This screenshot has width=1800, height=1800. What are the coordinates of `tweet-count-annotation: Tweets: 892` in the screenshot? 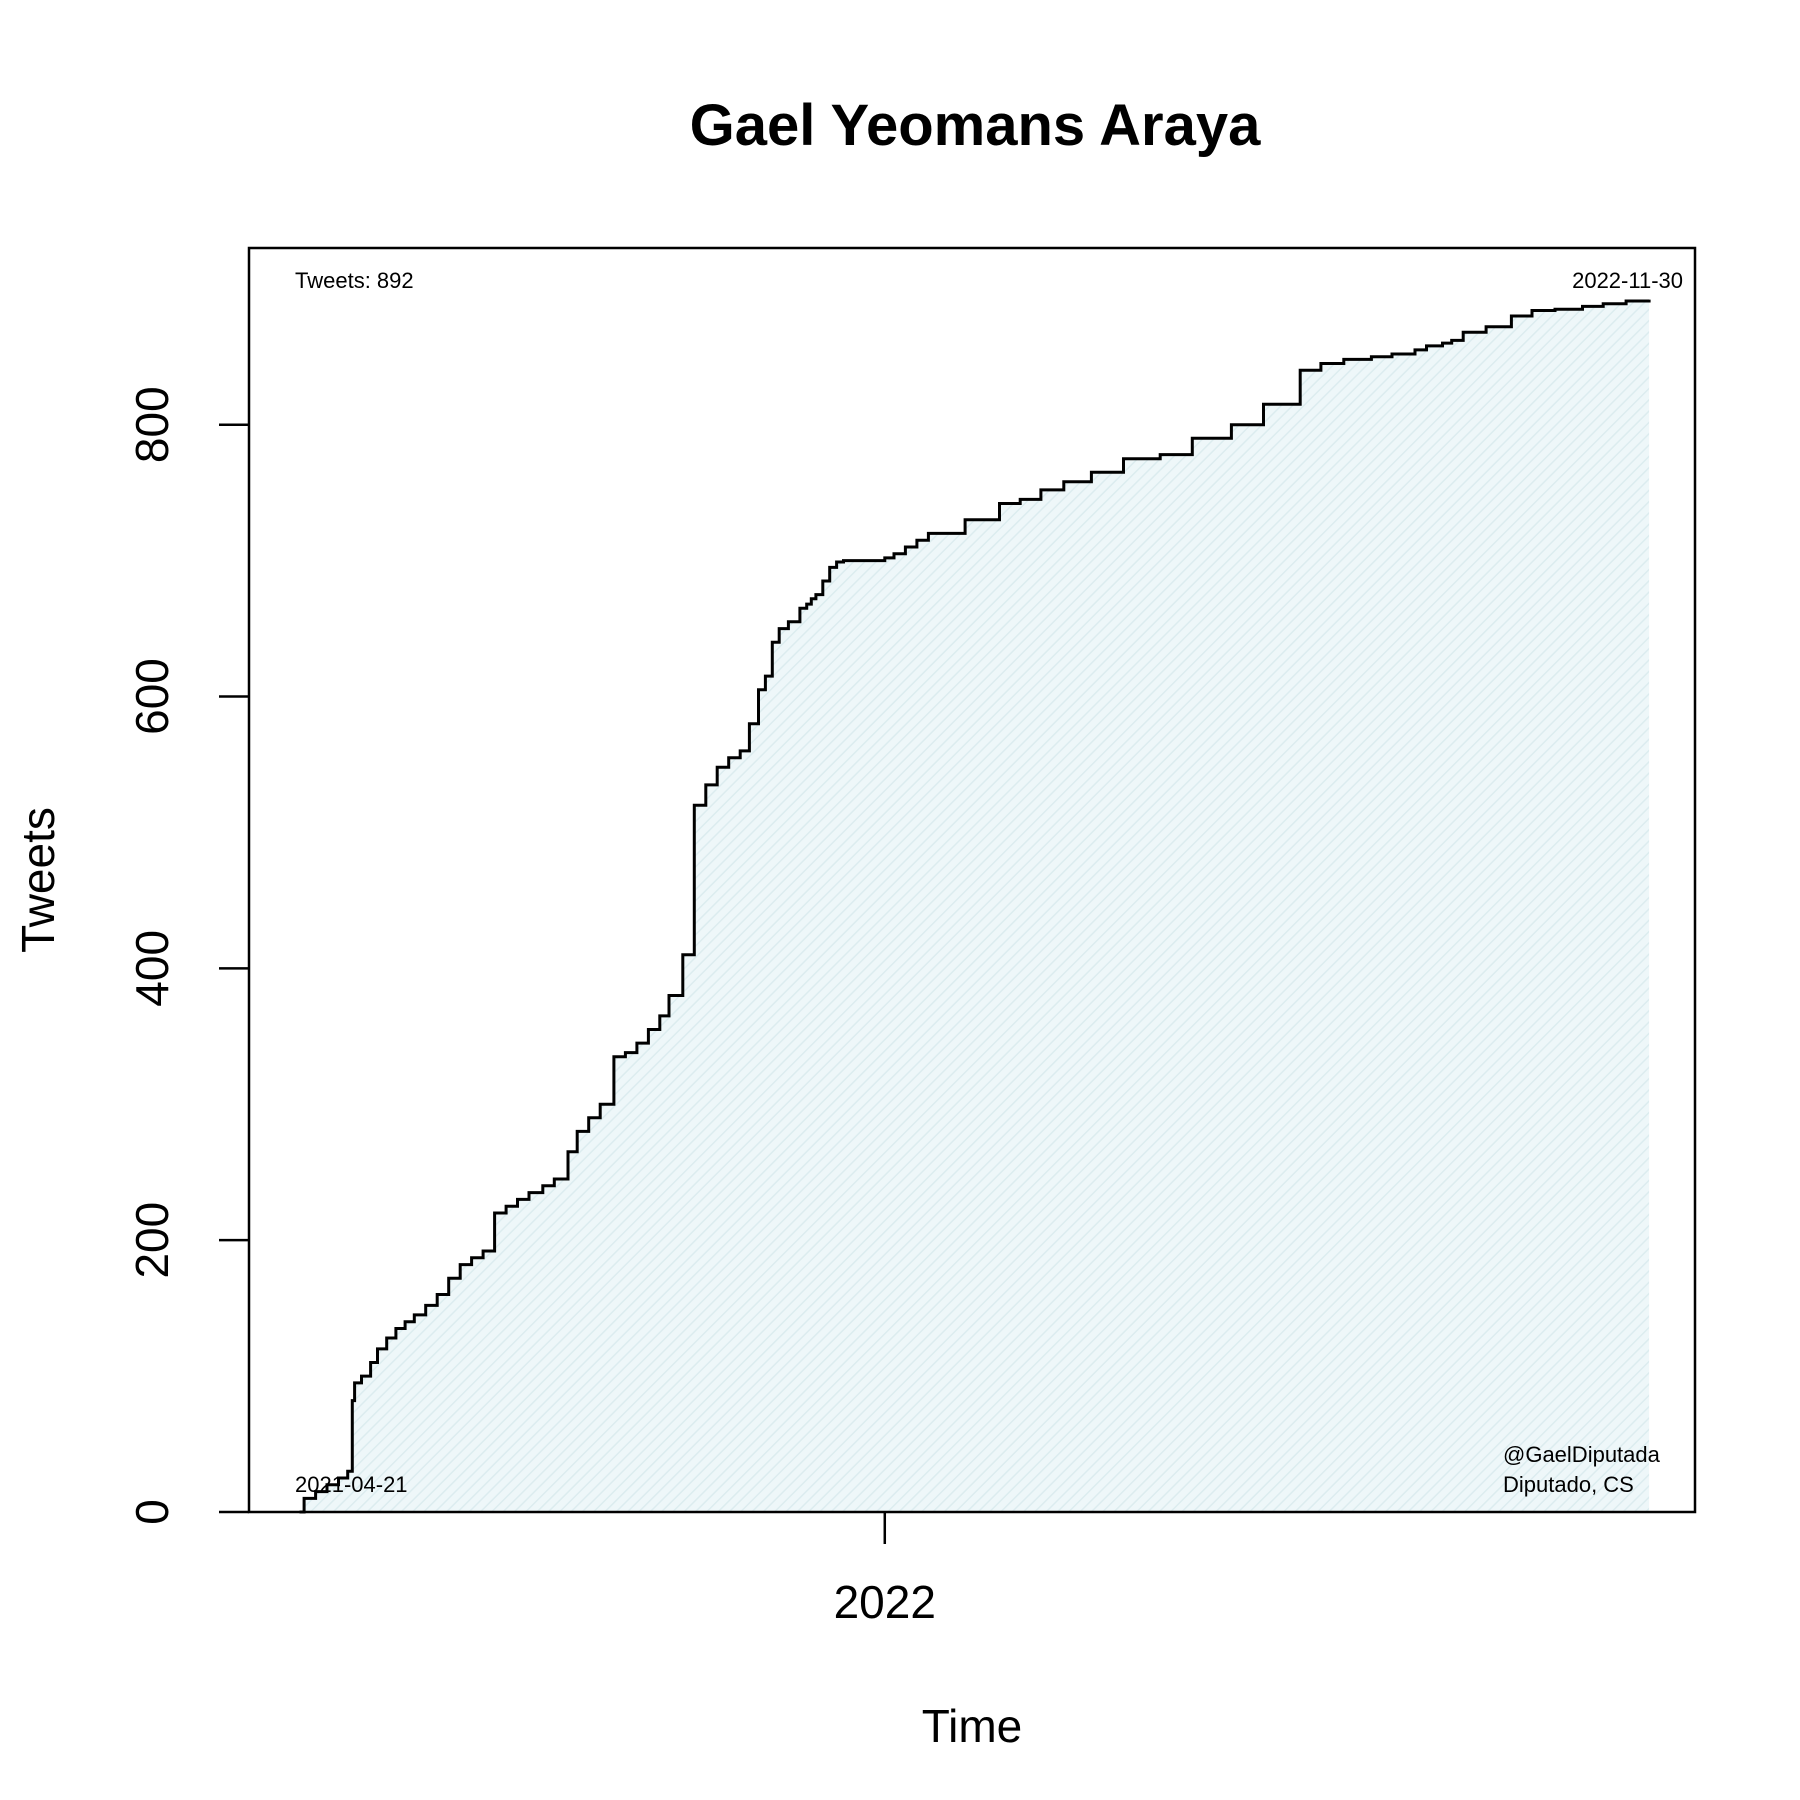 It's located at (354, 280).